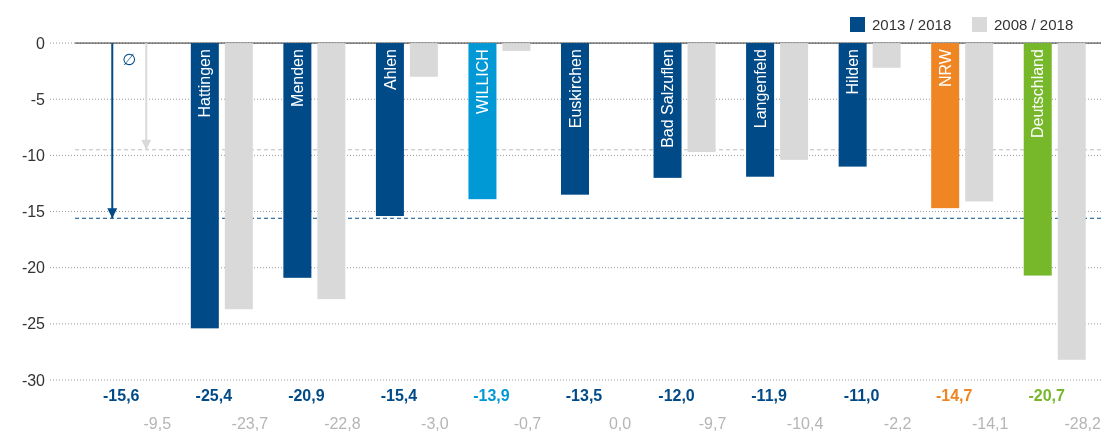 The image size is (1101, 437). What do you see at coordinates (912, 25) in the screenshot?
I see `legend-label: 2013 / 2018` at bounding box center [912, 25].